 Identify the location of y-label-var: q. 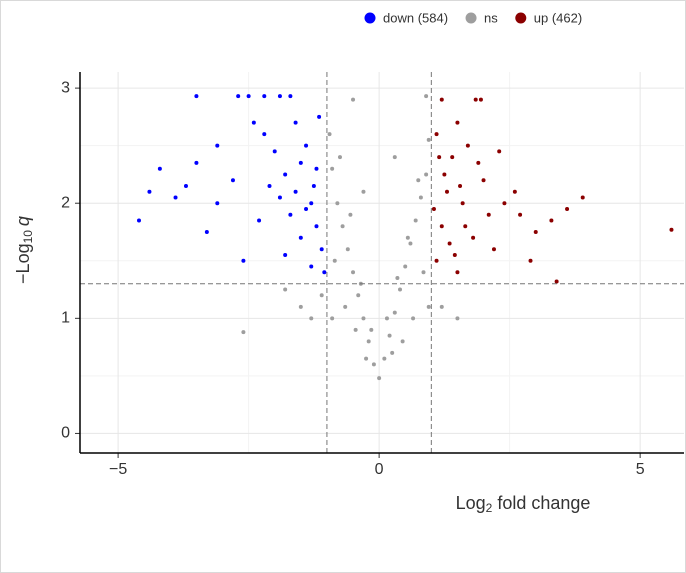
(23, 221).